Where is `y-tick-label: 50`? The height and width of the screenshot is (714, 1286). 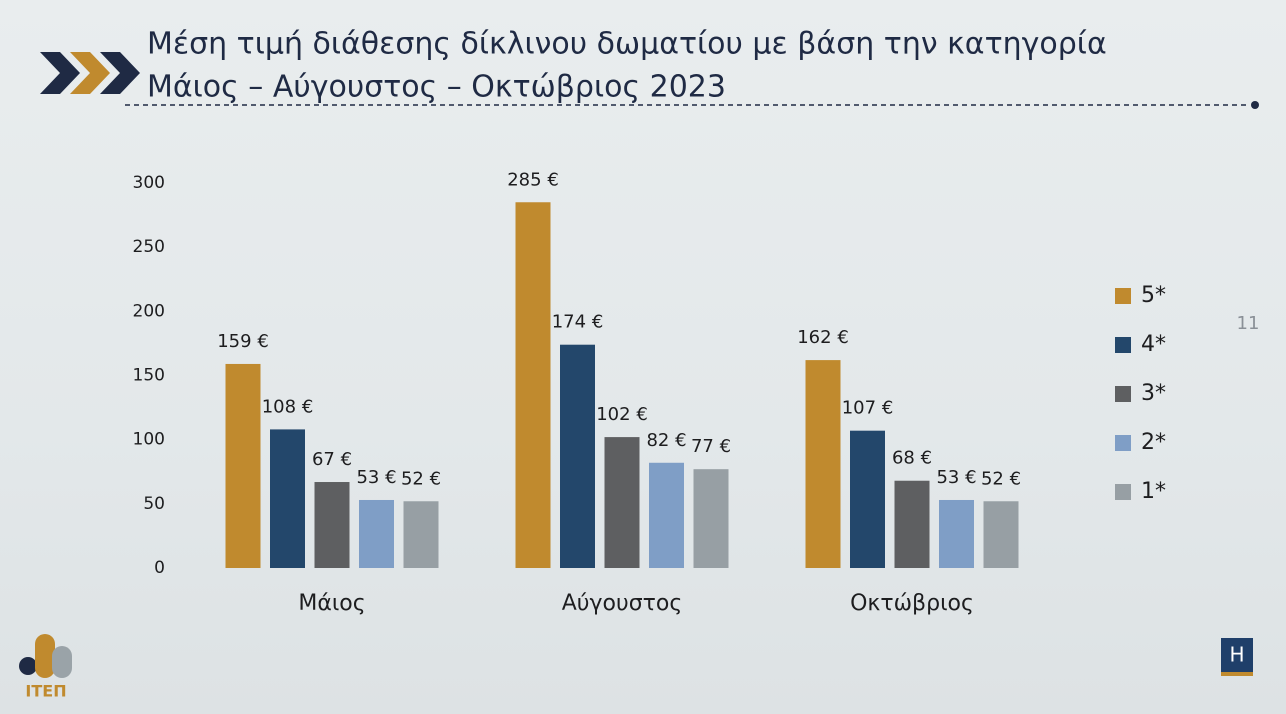 y-tick-label: 50 is located at coordinates (154, 504).